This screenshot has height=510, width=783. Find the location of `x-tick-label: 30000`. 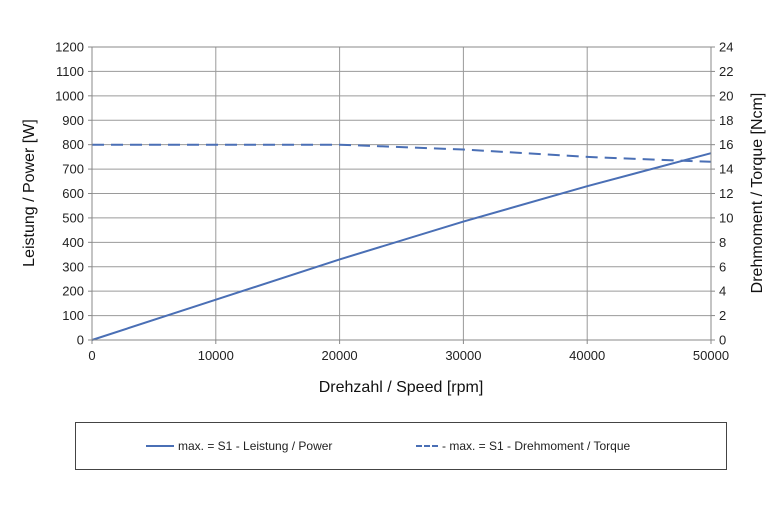

x-tick-label: 30000 is located at coordinates (463, 355).